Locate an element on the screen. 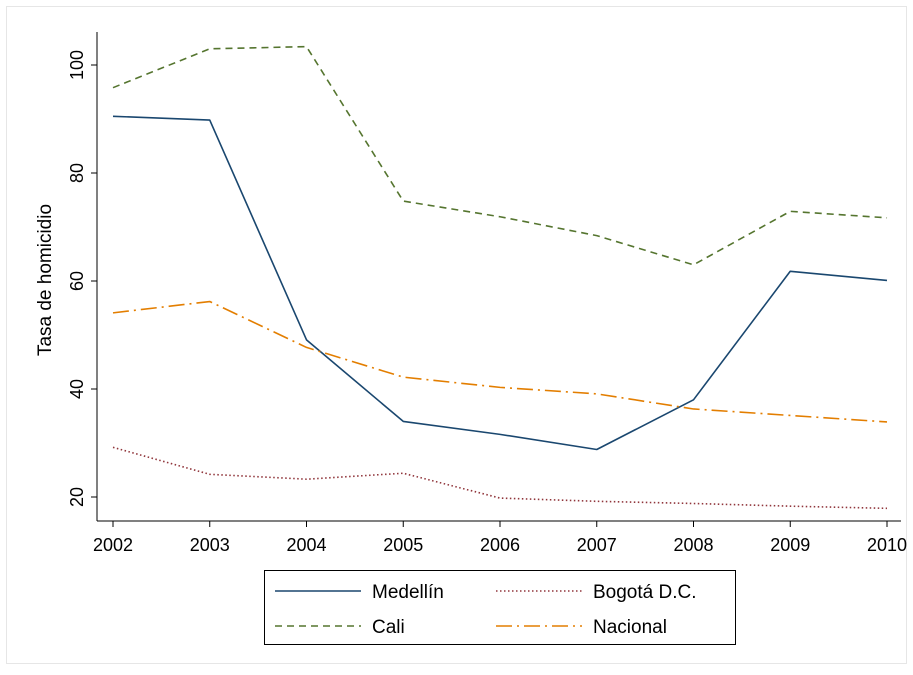 The width and height of the screenshot is (913, 675). x-tick-label: 2009 is located at coordinates (790, 545).